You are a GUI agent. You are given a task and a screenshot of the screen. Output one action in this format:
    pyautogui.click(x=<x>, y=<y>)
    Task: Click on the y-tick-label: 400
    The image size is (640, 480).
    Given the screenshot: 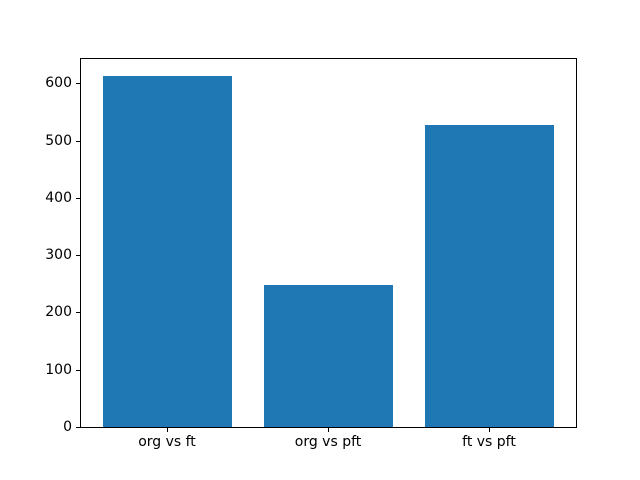 What is the action you would take?
    pyautogui.click(x=58, y=198)
    